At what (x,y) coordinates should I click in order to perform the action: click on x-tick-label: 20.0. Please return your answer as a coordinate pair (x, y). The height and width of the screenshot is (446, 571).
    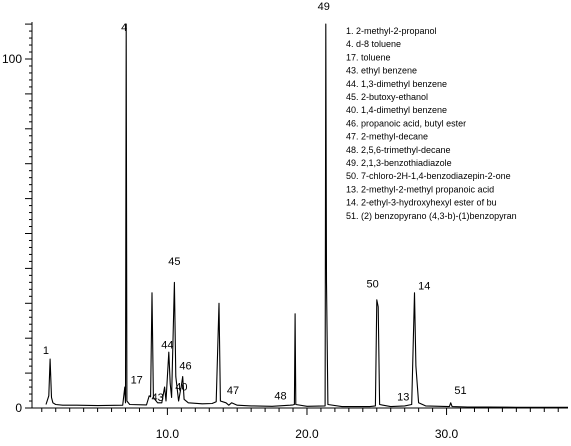
    Looking at the image, I should click on (307, 434).